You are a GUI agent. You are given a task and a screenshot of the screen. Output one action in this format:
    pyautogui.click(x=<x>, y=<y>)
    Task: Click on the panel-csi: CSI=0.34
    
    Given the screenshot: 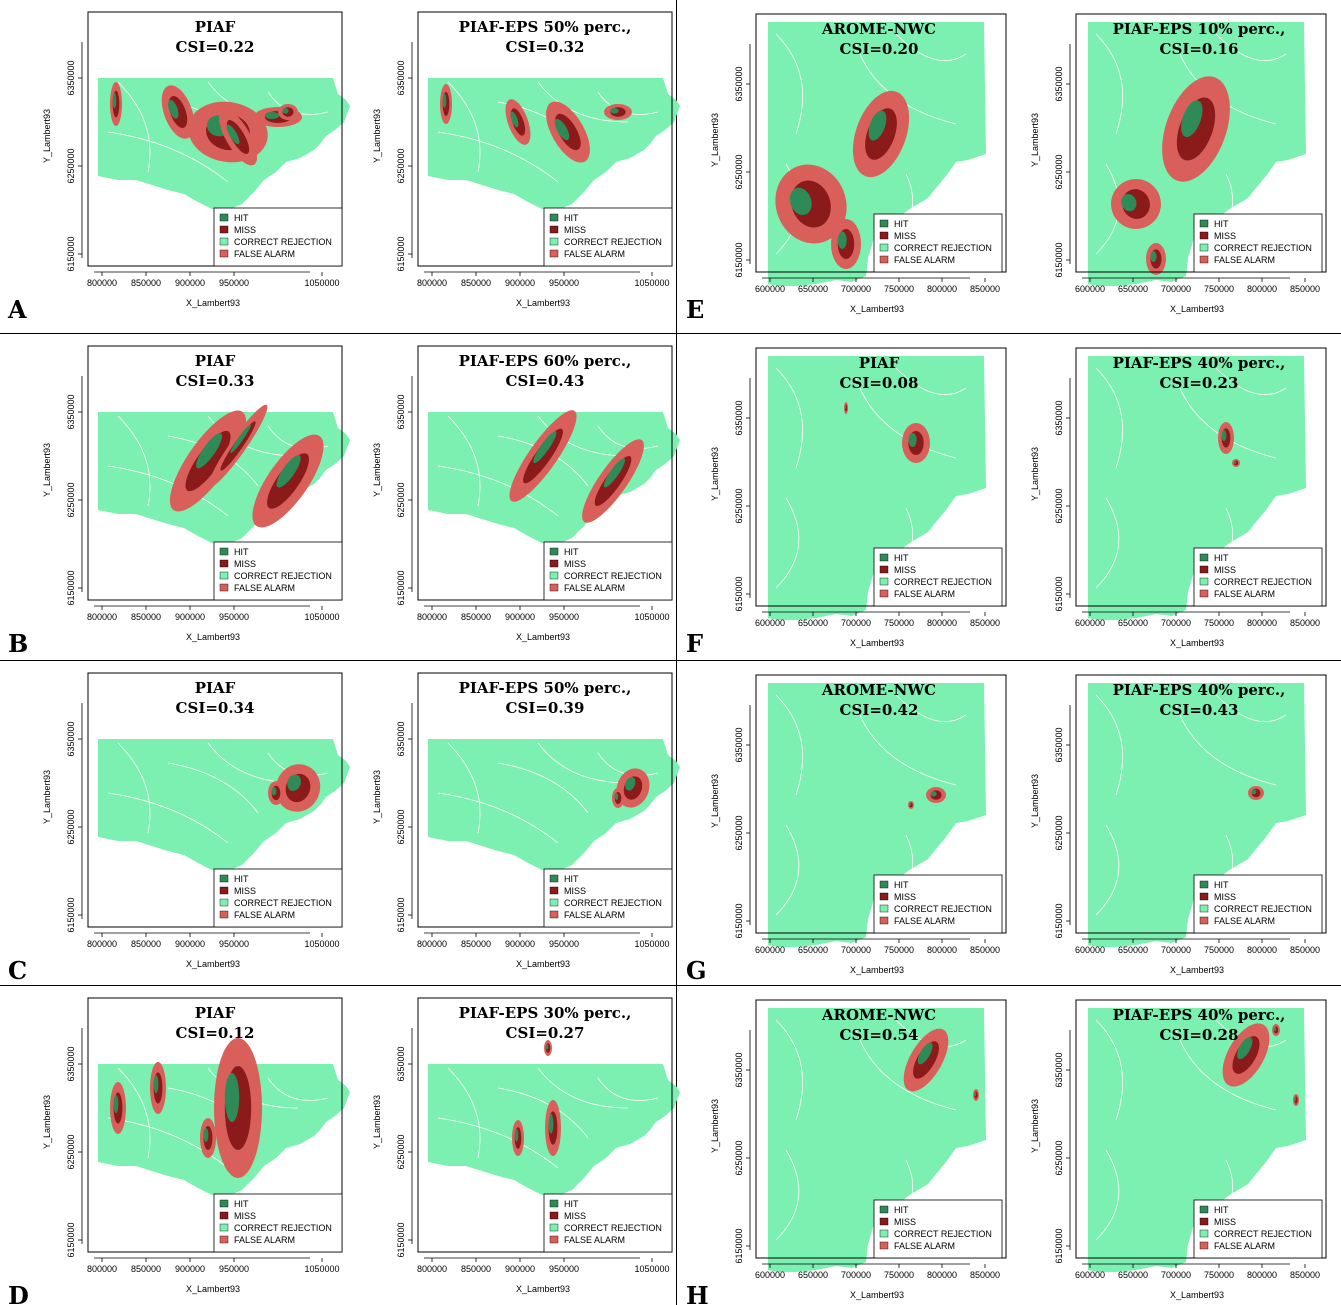 What is the action you would take?
    pyautogui.click(x=215, y=708)
    